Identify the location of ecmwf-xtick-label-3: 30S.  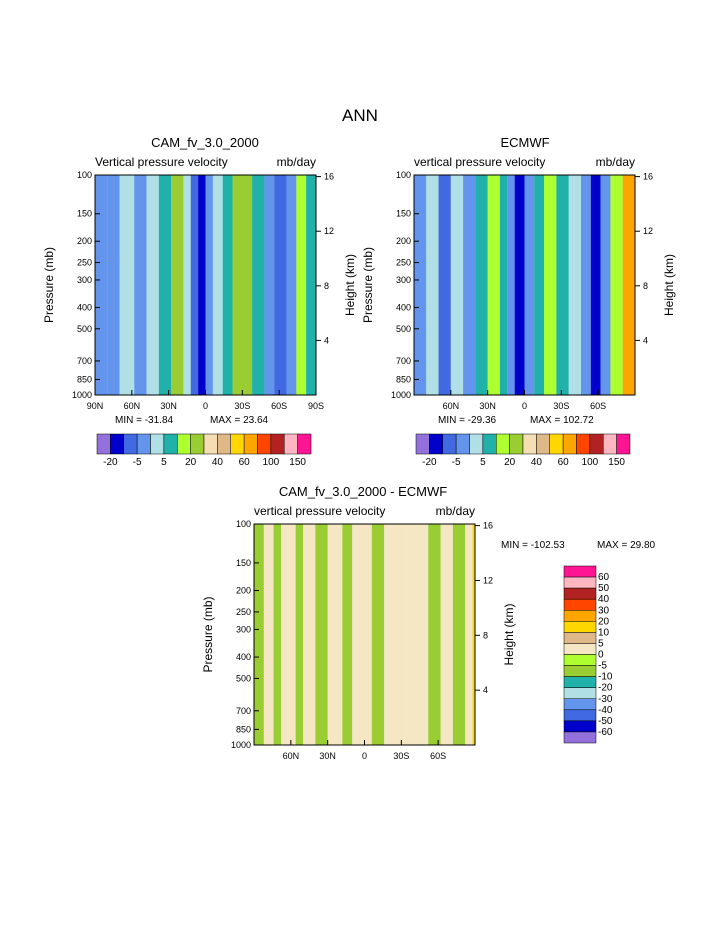
(561, 406).